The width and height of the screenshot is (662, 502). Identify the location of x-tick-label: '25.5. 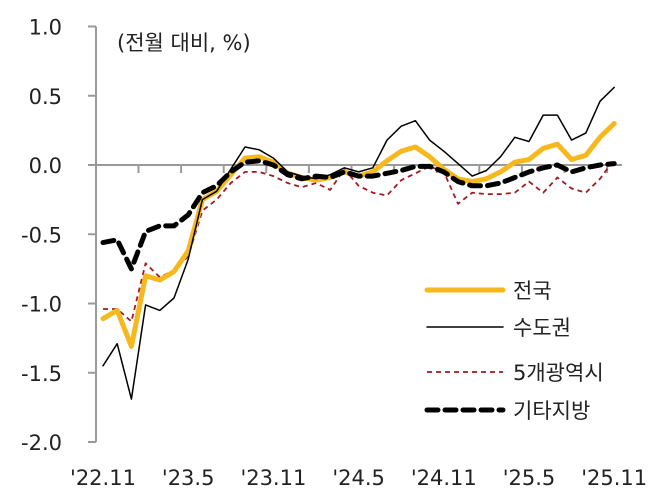
(529, 478).